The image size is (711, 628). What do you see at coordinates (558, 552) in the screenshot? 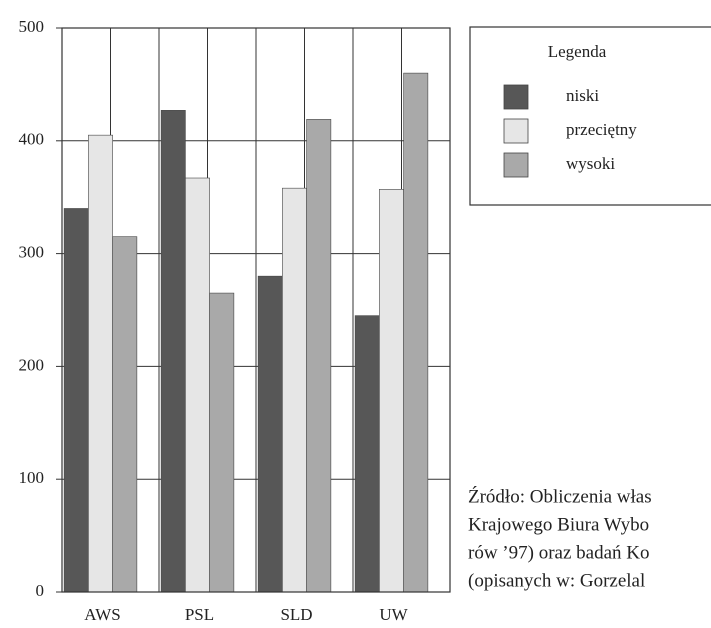
I see `source-line: rów ’97) oraz badań Ko` at bounding box center [558, 552].